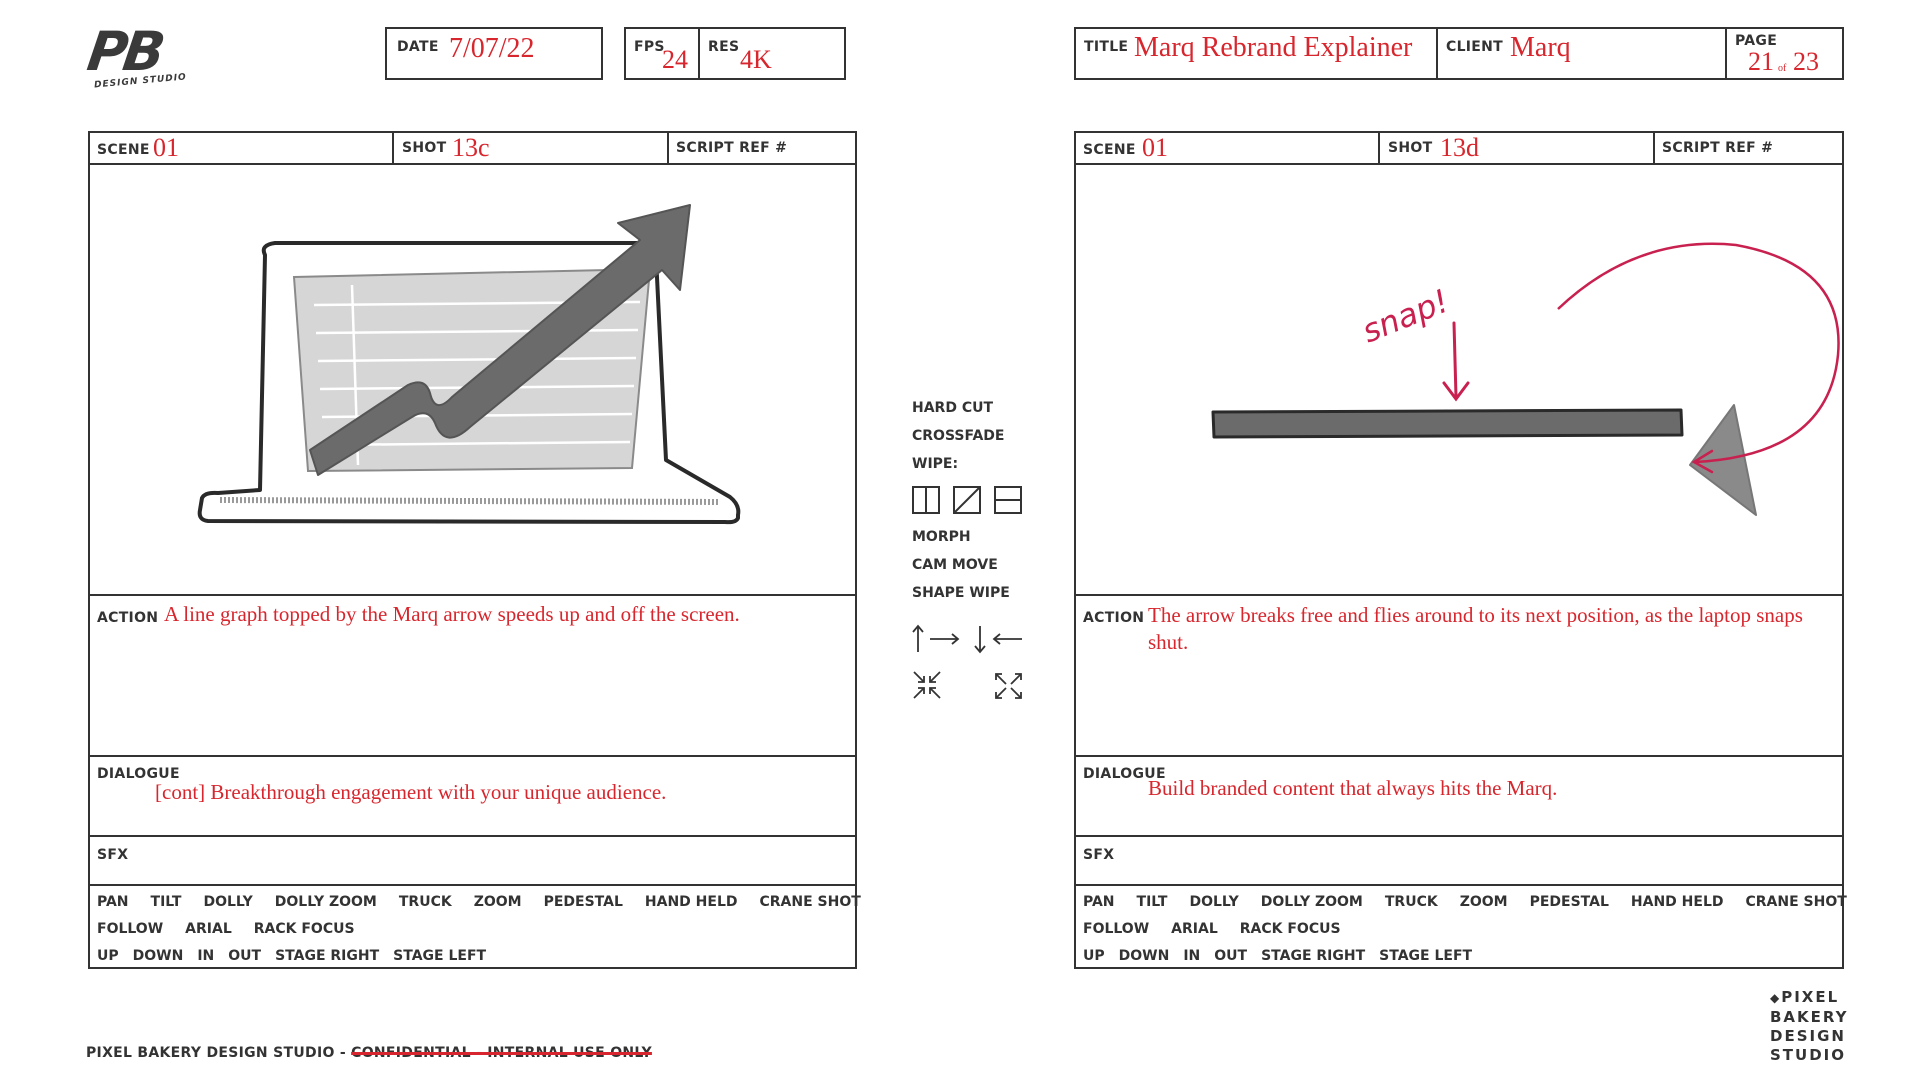  What do you see at coordinates (1475, 47) in the screenshot?
I see `client-label: CLIENT` at bounding box center [1475, 47].